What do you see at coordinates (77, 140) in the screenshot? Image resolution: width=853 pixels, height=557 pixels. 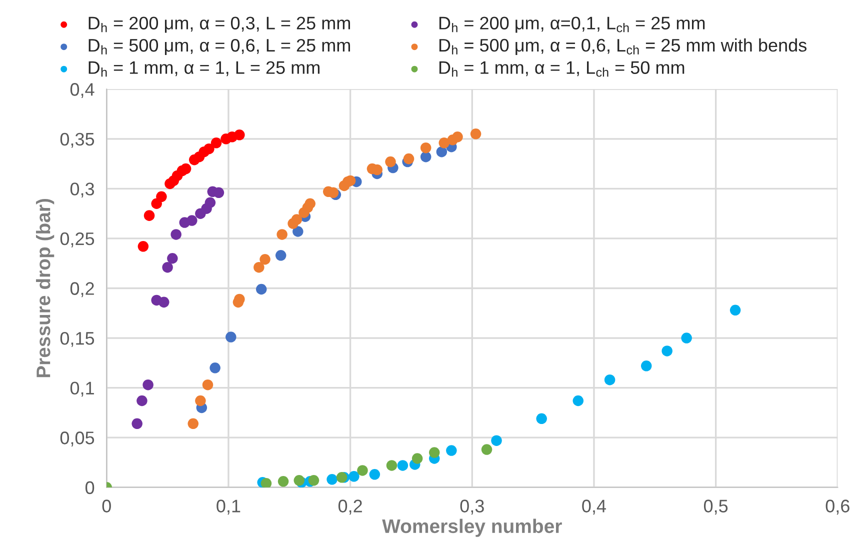 I see `y-tick-label: 0,35` at bounding box center [77, 140].